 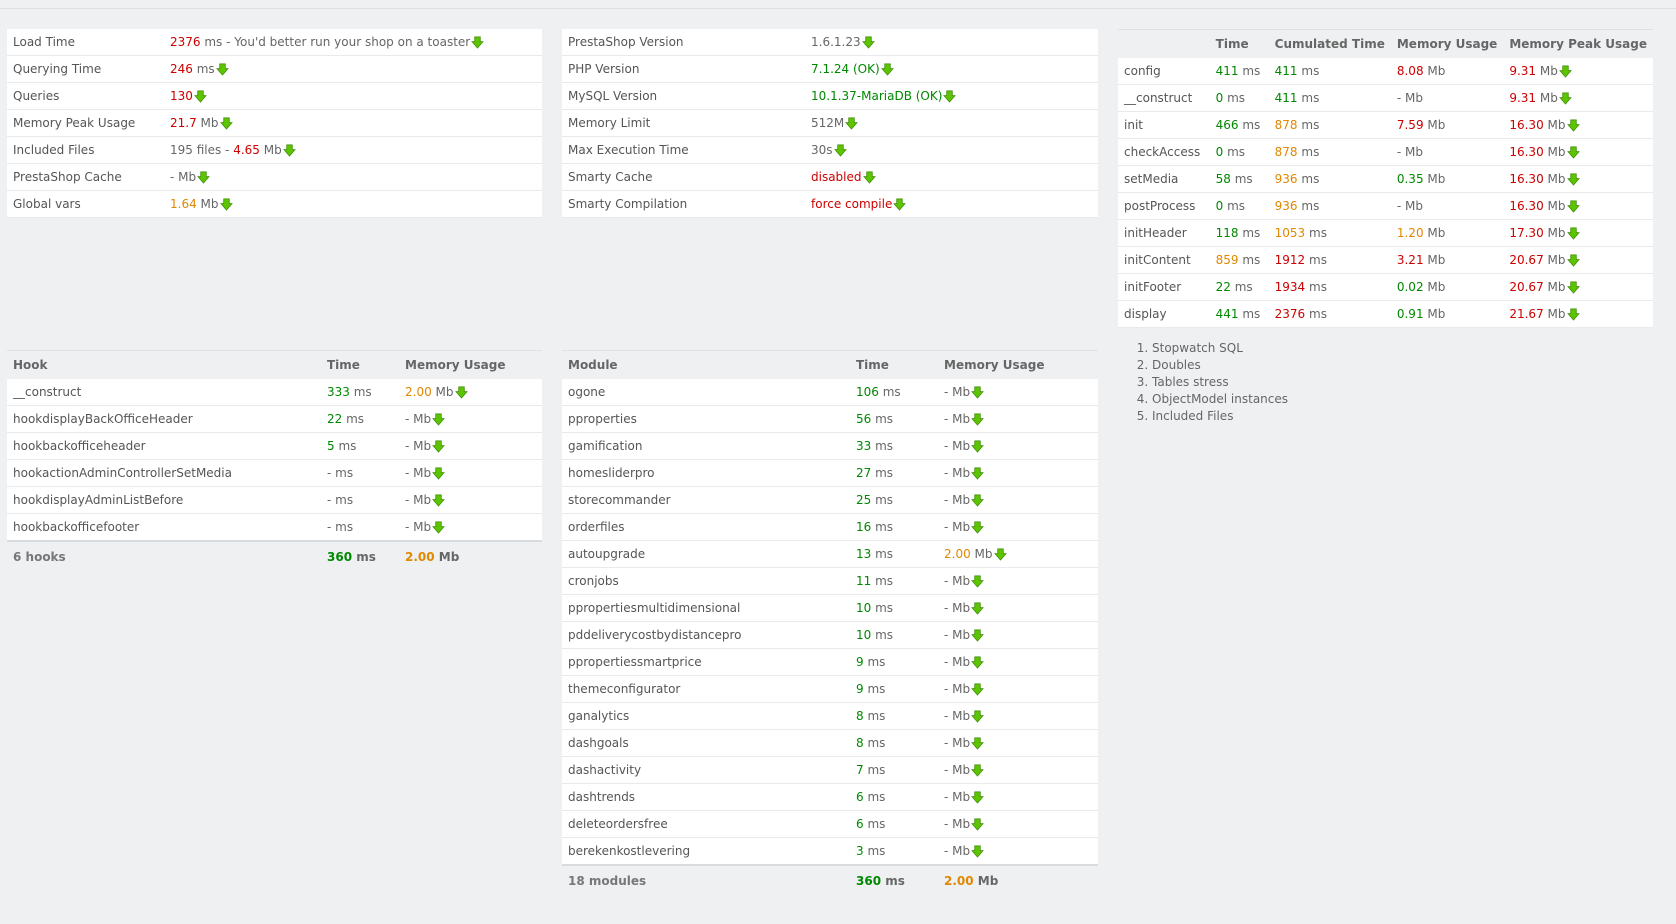 I want to click on hook-row: hookdisplayAdminListBefore - ms - Mb, so click(x=274, y=500).